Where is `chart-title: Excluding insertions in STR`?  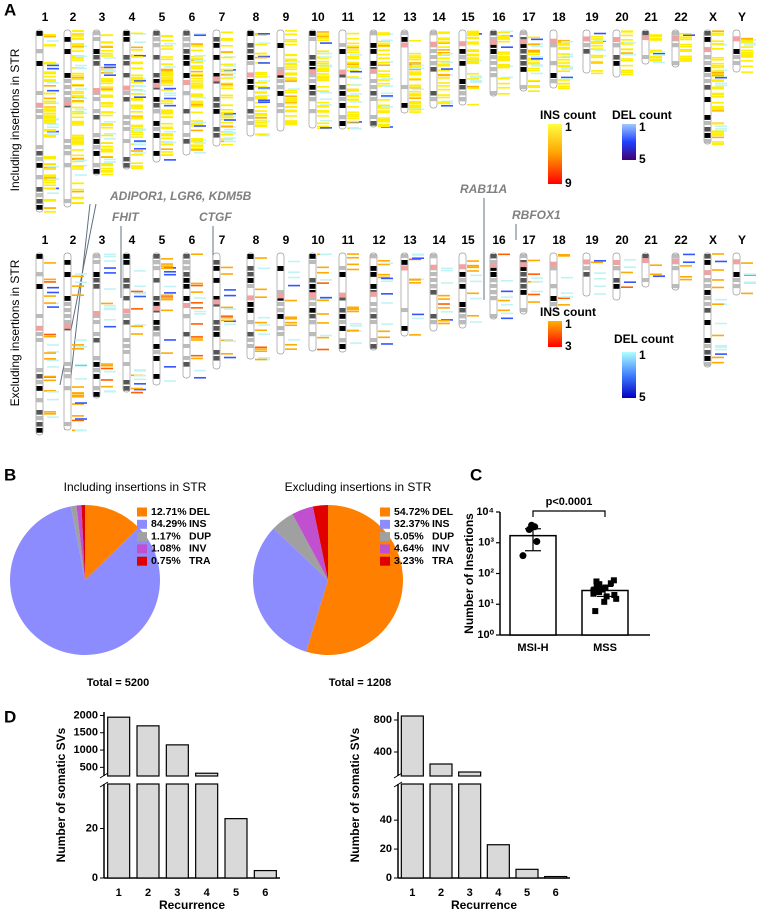
chart-title: Excluding insertions in STR is located at coordinates (358, 487).